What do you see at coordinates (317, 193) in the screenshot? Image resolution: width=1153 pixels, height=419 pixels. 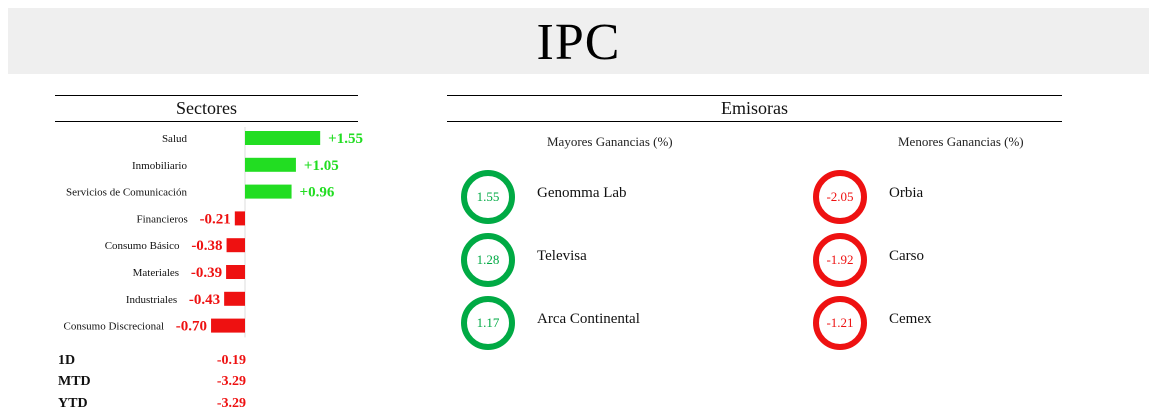 I see `sector-value: +0.96` at bounding box center [317, 193].